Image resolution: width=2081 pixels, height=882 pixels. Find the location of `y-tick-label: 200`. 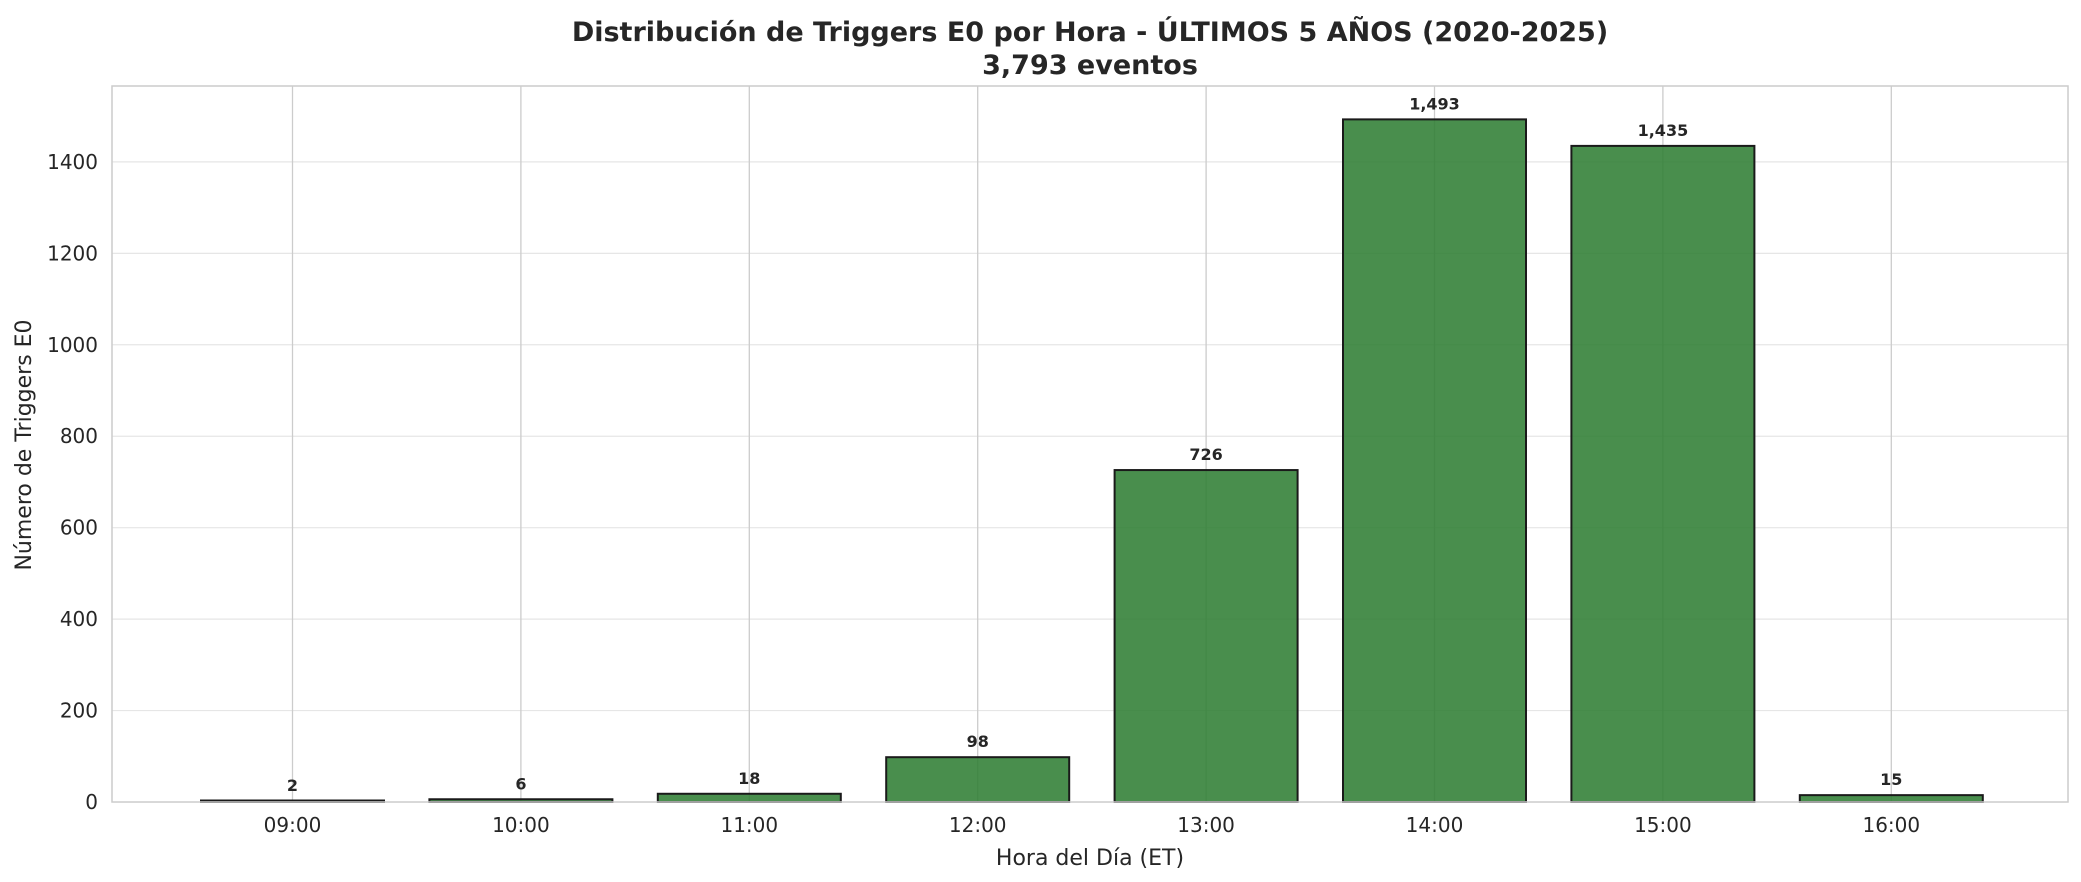

y-tick-label: 200 is located at coordinates (79, 711).